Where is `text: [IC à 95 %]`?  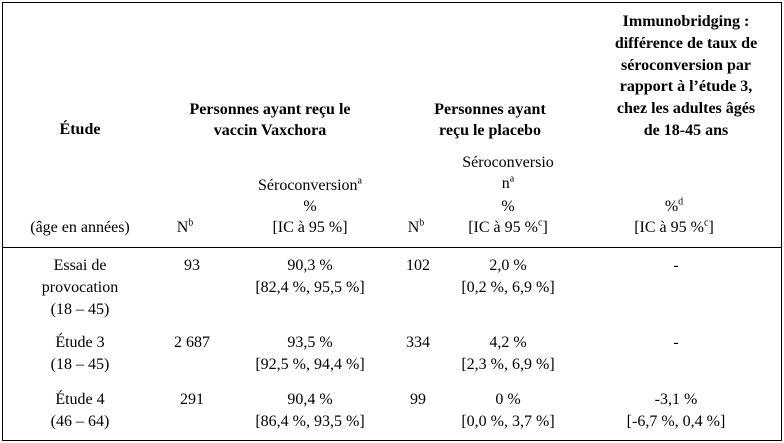 text: [IC à 95 %] is located at coordinates (310, 227).